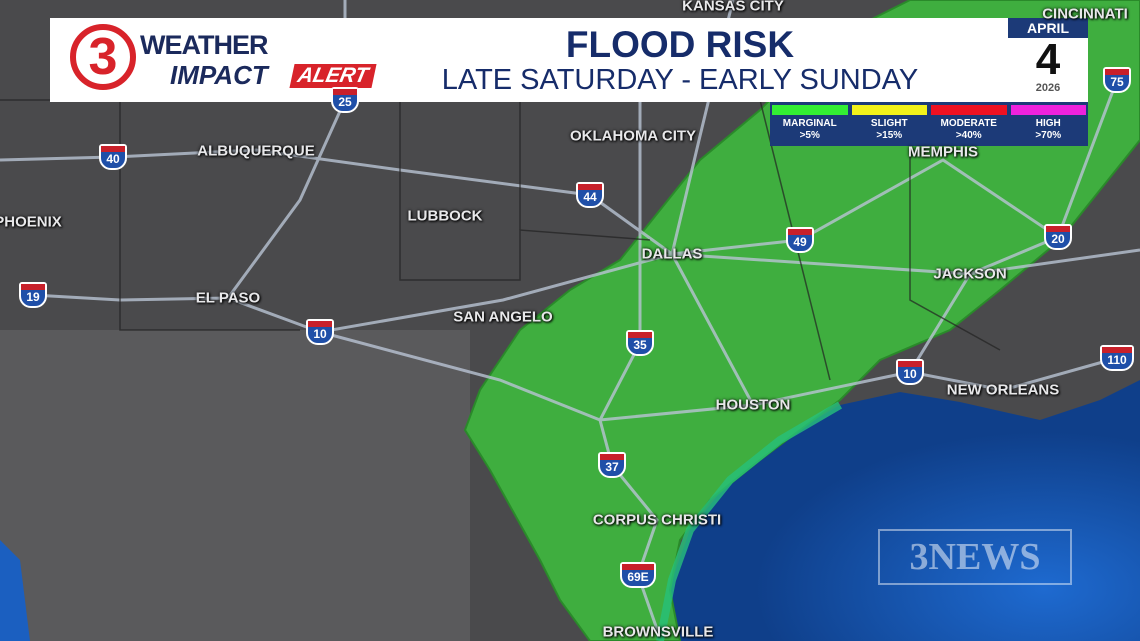 The width and height of the screenshot is (1140, 641). What do you see at coordinates (219, 75) in the screenshot?
I see `logo-impact: IMPACT` at bounding box center [219, 75].